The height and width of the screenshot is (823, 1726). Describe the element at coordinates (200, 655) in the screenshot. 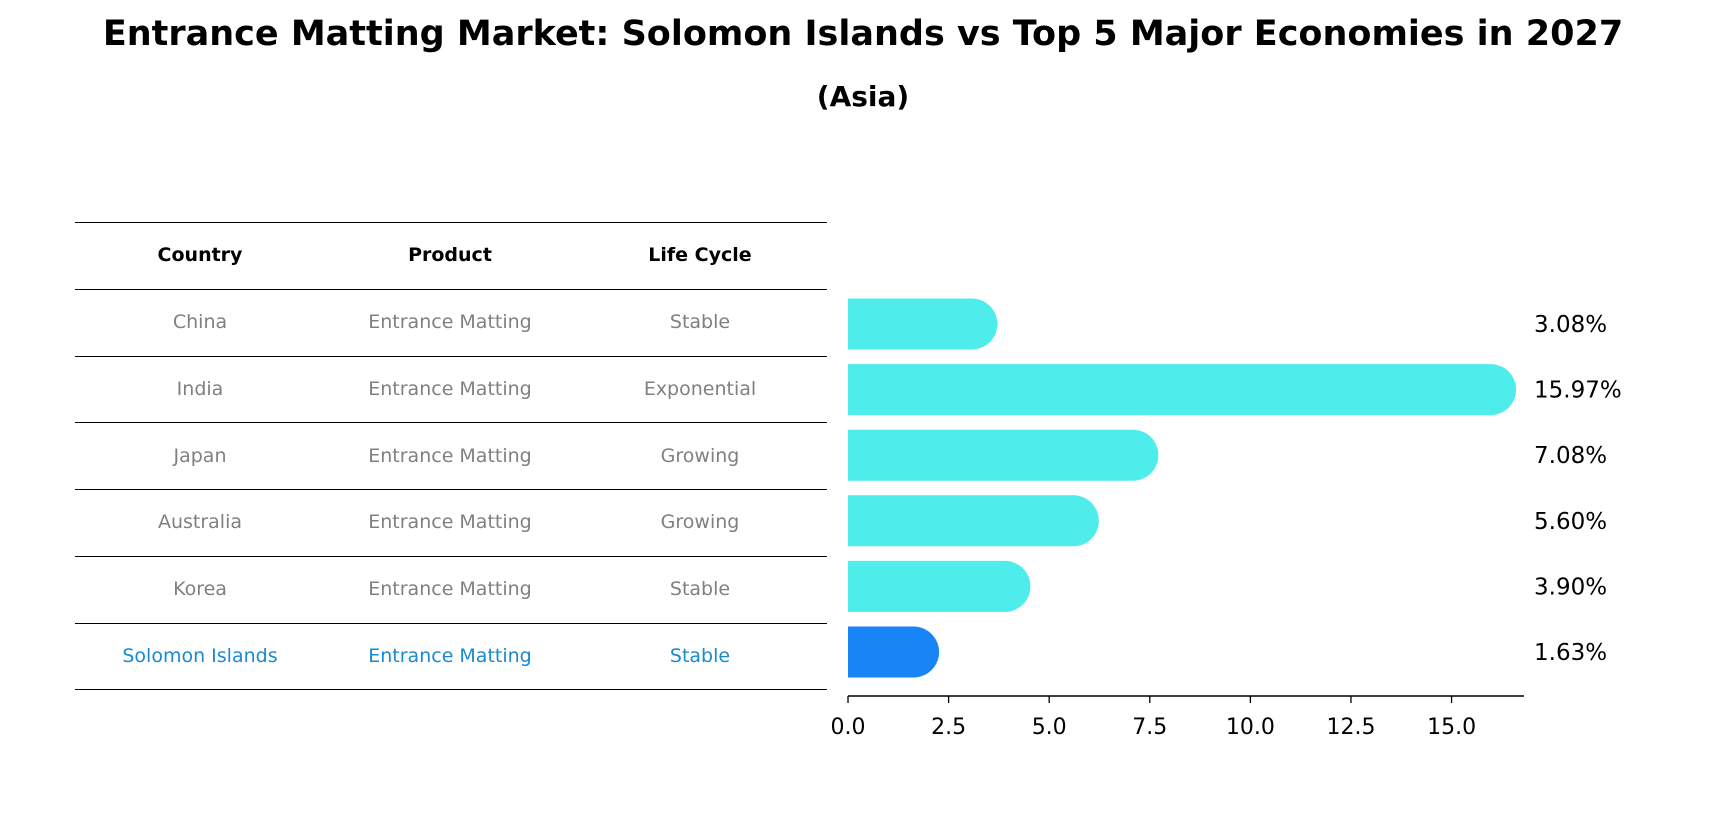

I see `table-cell-country: Solomon Islands` at that location.